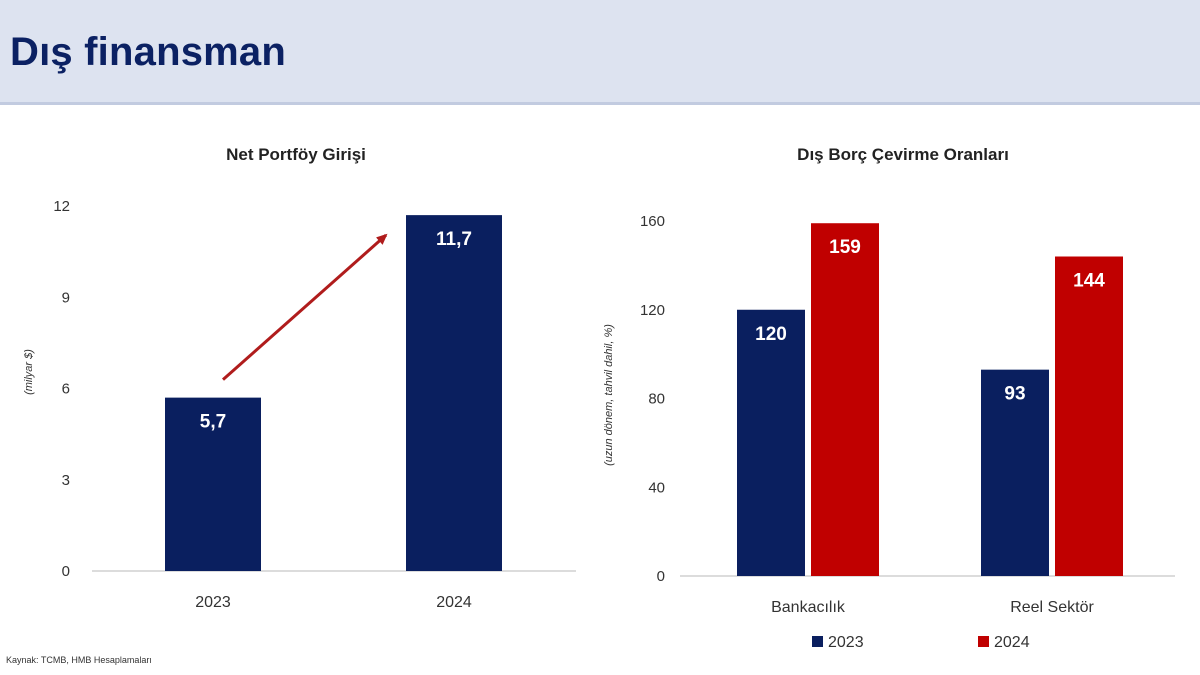 This screenshot has width=1200, height=675. What do you see at coordinates (903, 154) in the screenshot?
I see `chart2-title: Dış Borç Çevirme Oranları` at bounding box center [903, 154].